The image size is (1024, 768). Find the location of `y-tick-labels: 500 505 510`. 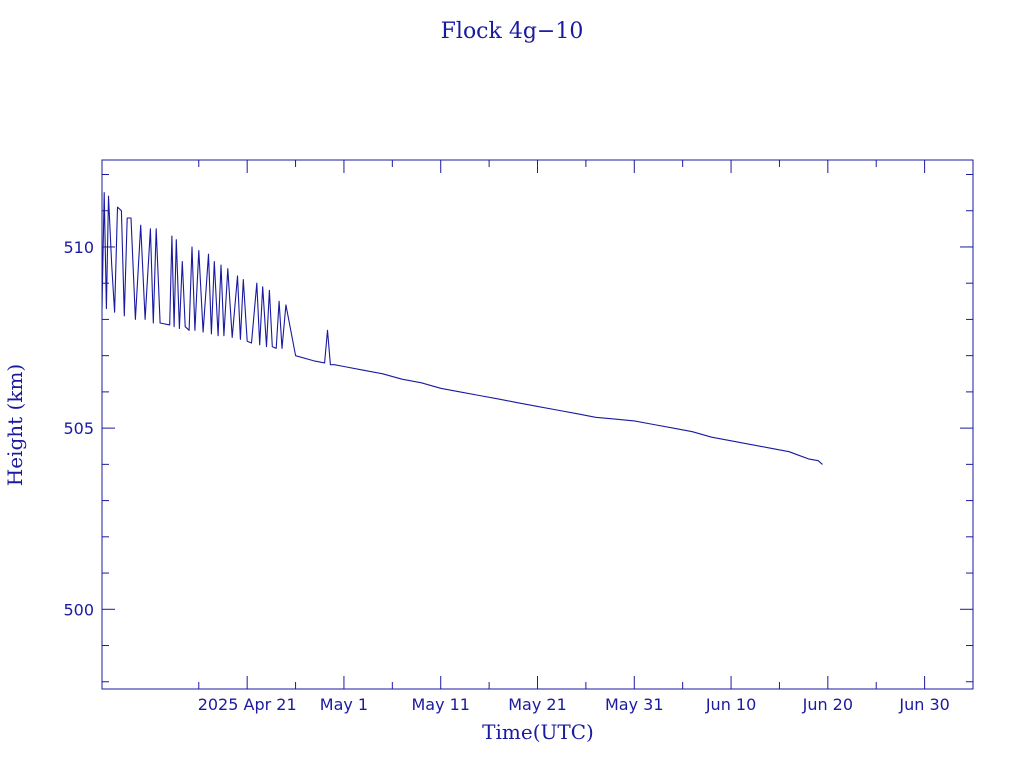

y-tick-labels: 500 505 510 is located at coordinates (78, 428).